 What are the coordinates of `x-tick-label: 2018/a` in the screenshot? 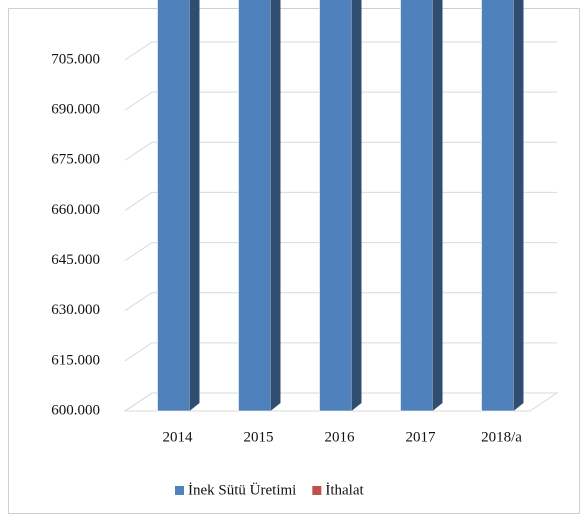 It's located at (501, 437).